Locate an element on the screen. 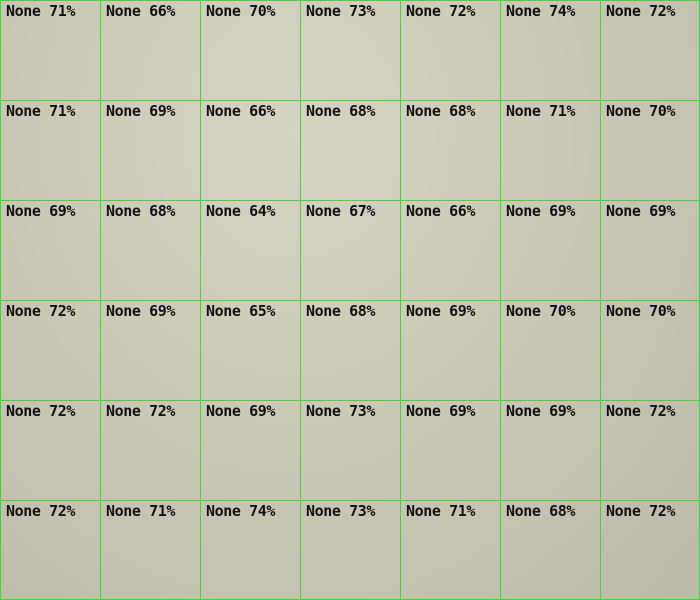 The width and height of the screenshot is (700, 600). cell-confidence-score: 66% is located at coordinates (162, 11).